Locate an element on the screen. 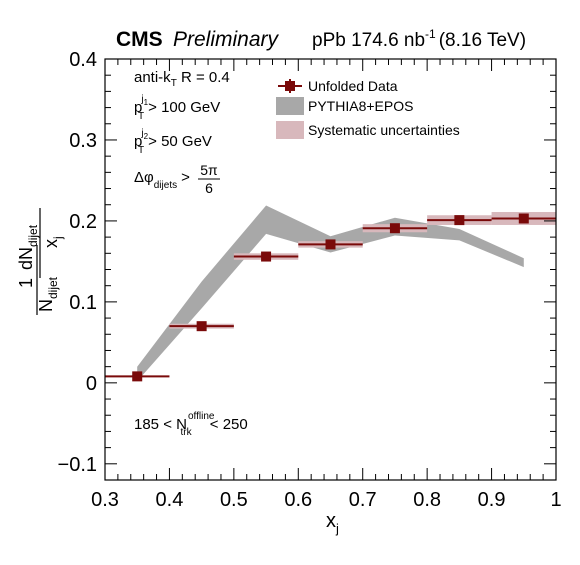  x-tick-label: 1 is located at coordinates (555, 500).